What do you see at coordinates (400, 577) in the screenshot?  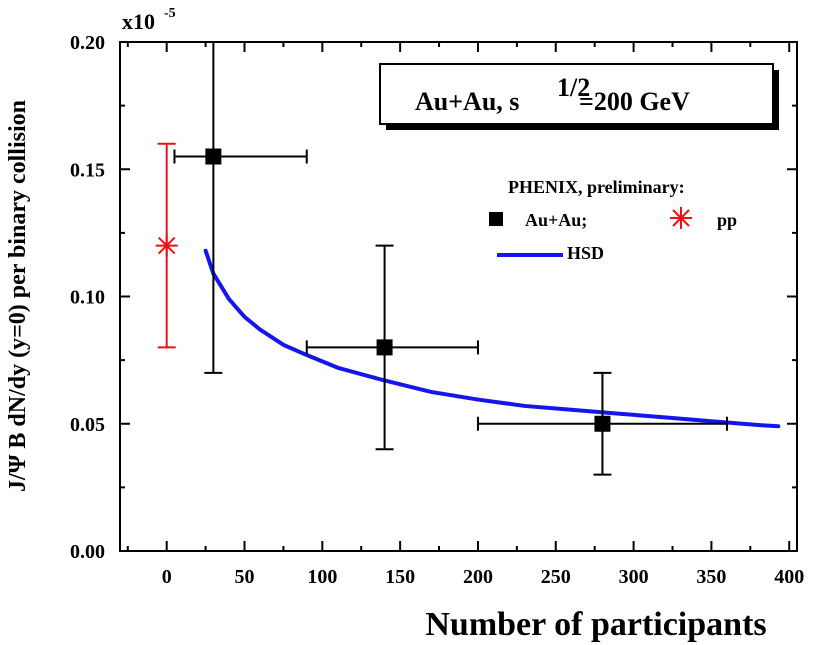 I see `x-tick-label: 150` at bounding box center [400, 577].